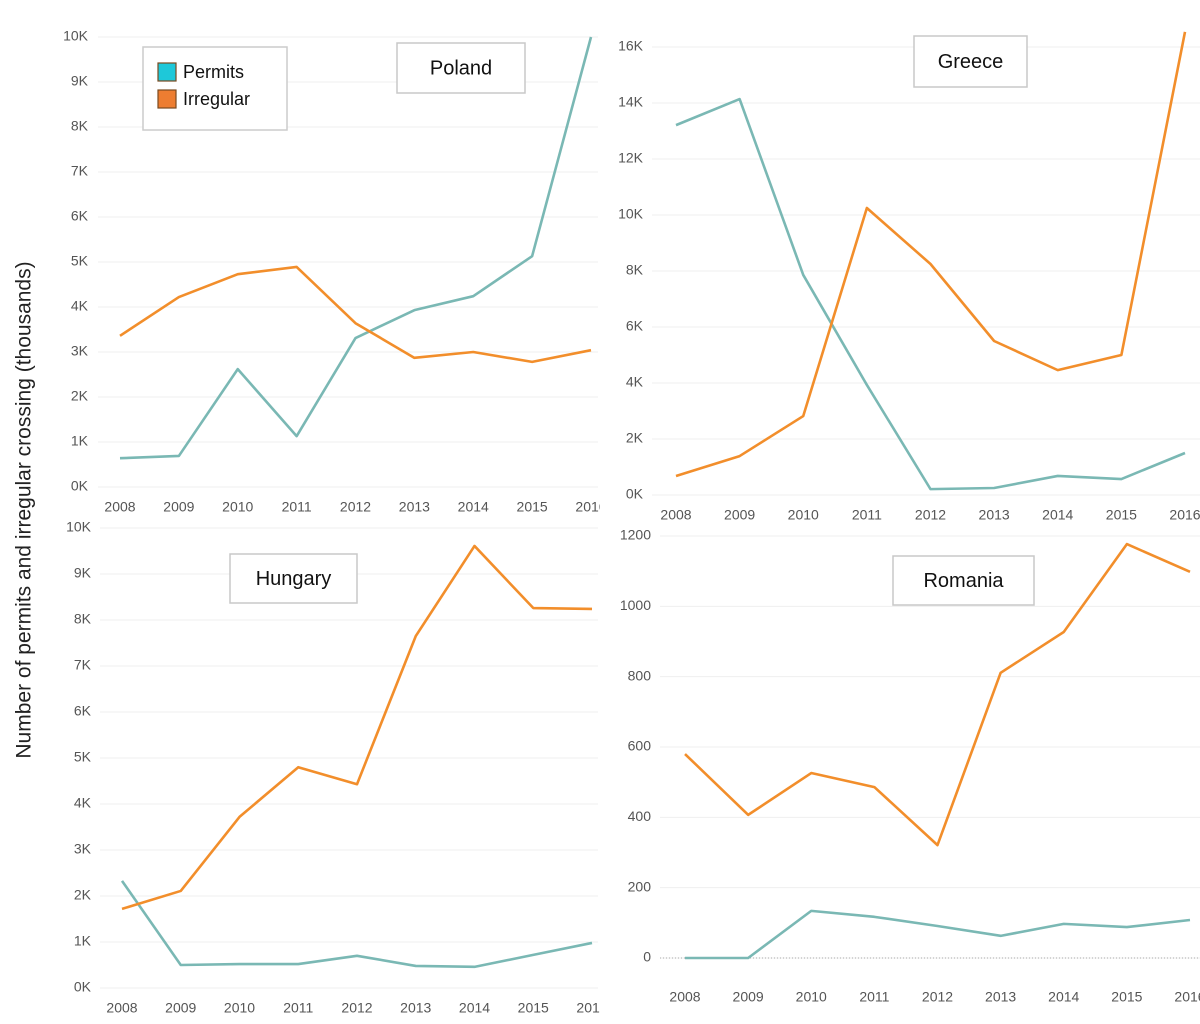 The height and width of the screenshot is (1024, 1200). I want to click on legend-label: Irregular, so click(216, 99).